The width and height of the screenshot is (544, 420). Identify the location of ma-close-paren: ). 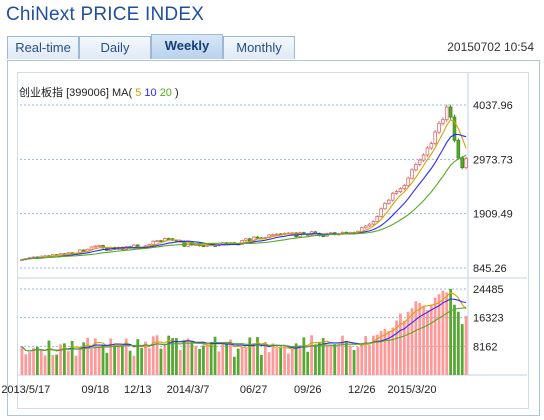
(177, 93).